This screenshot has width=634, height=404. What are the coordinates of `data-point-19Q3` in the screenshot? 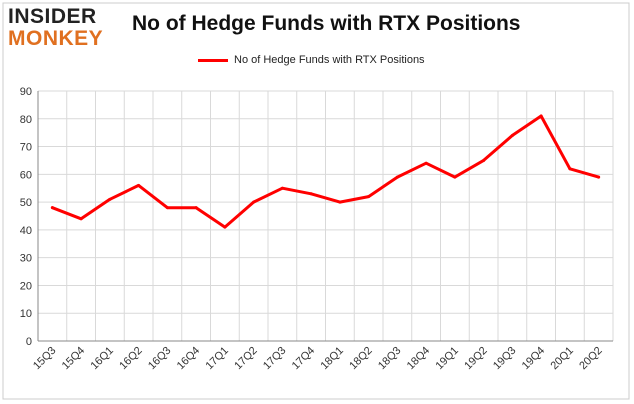 It's located at (512, 135).